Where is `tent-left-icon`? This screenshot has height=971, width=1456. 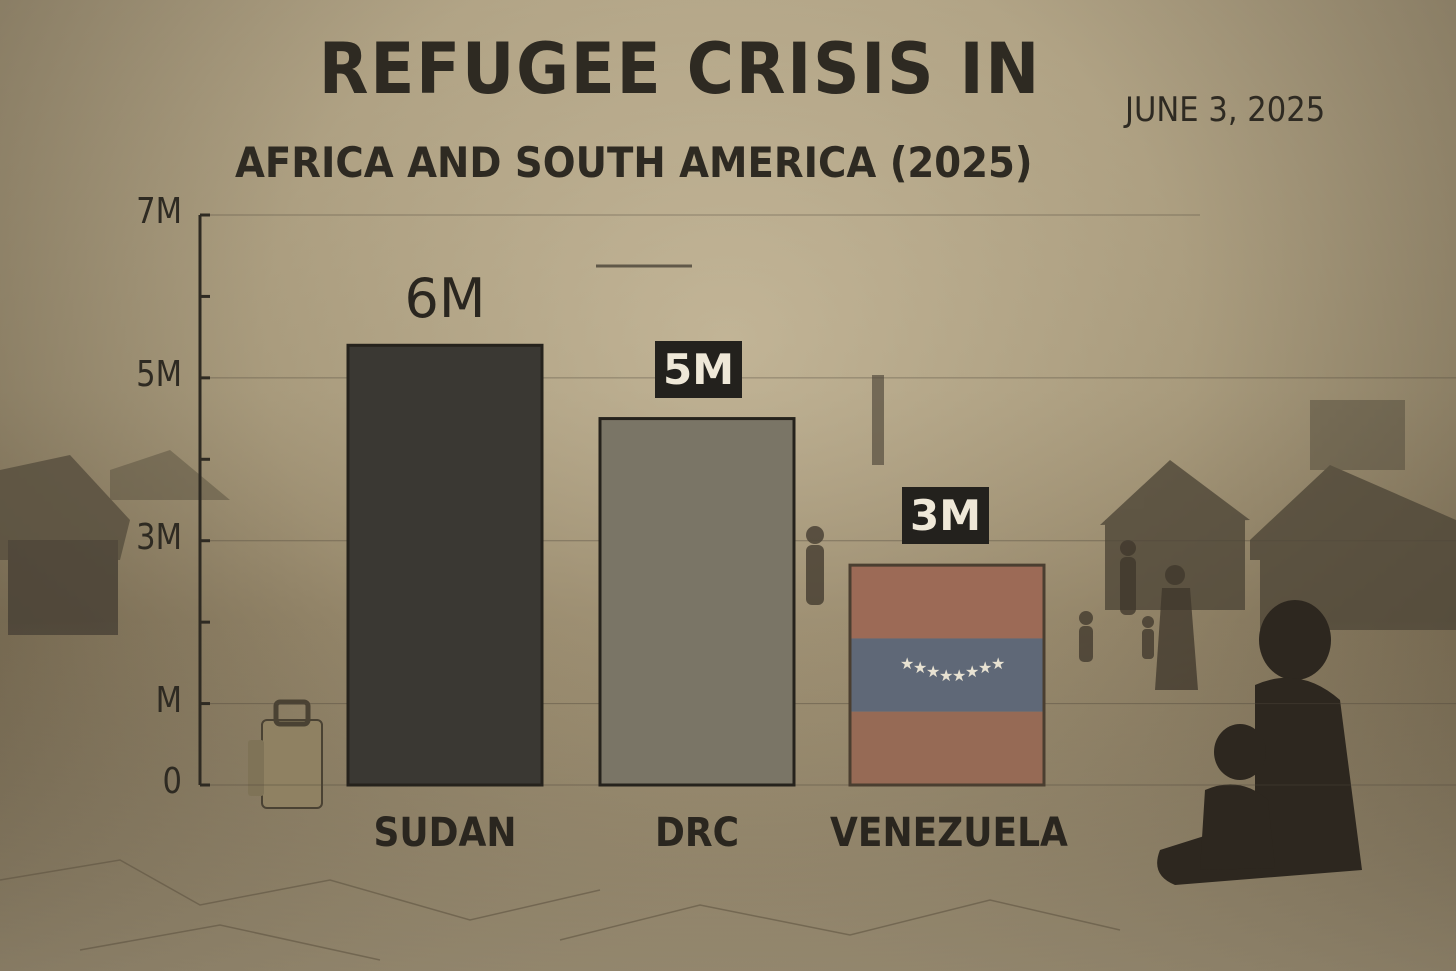
tent-left-icon is located at coordinates (115, 542).